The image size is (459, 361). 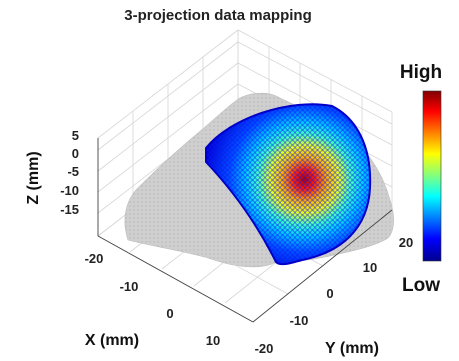 What do you see at coordinates (169, 313) in the screenshot?
I see `x-tick-label: 0` at bounding box center [169, 313].